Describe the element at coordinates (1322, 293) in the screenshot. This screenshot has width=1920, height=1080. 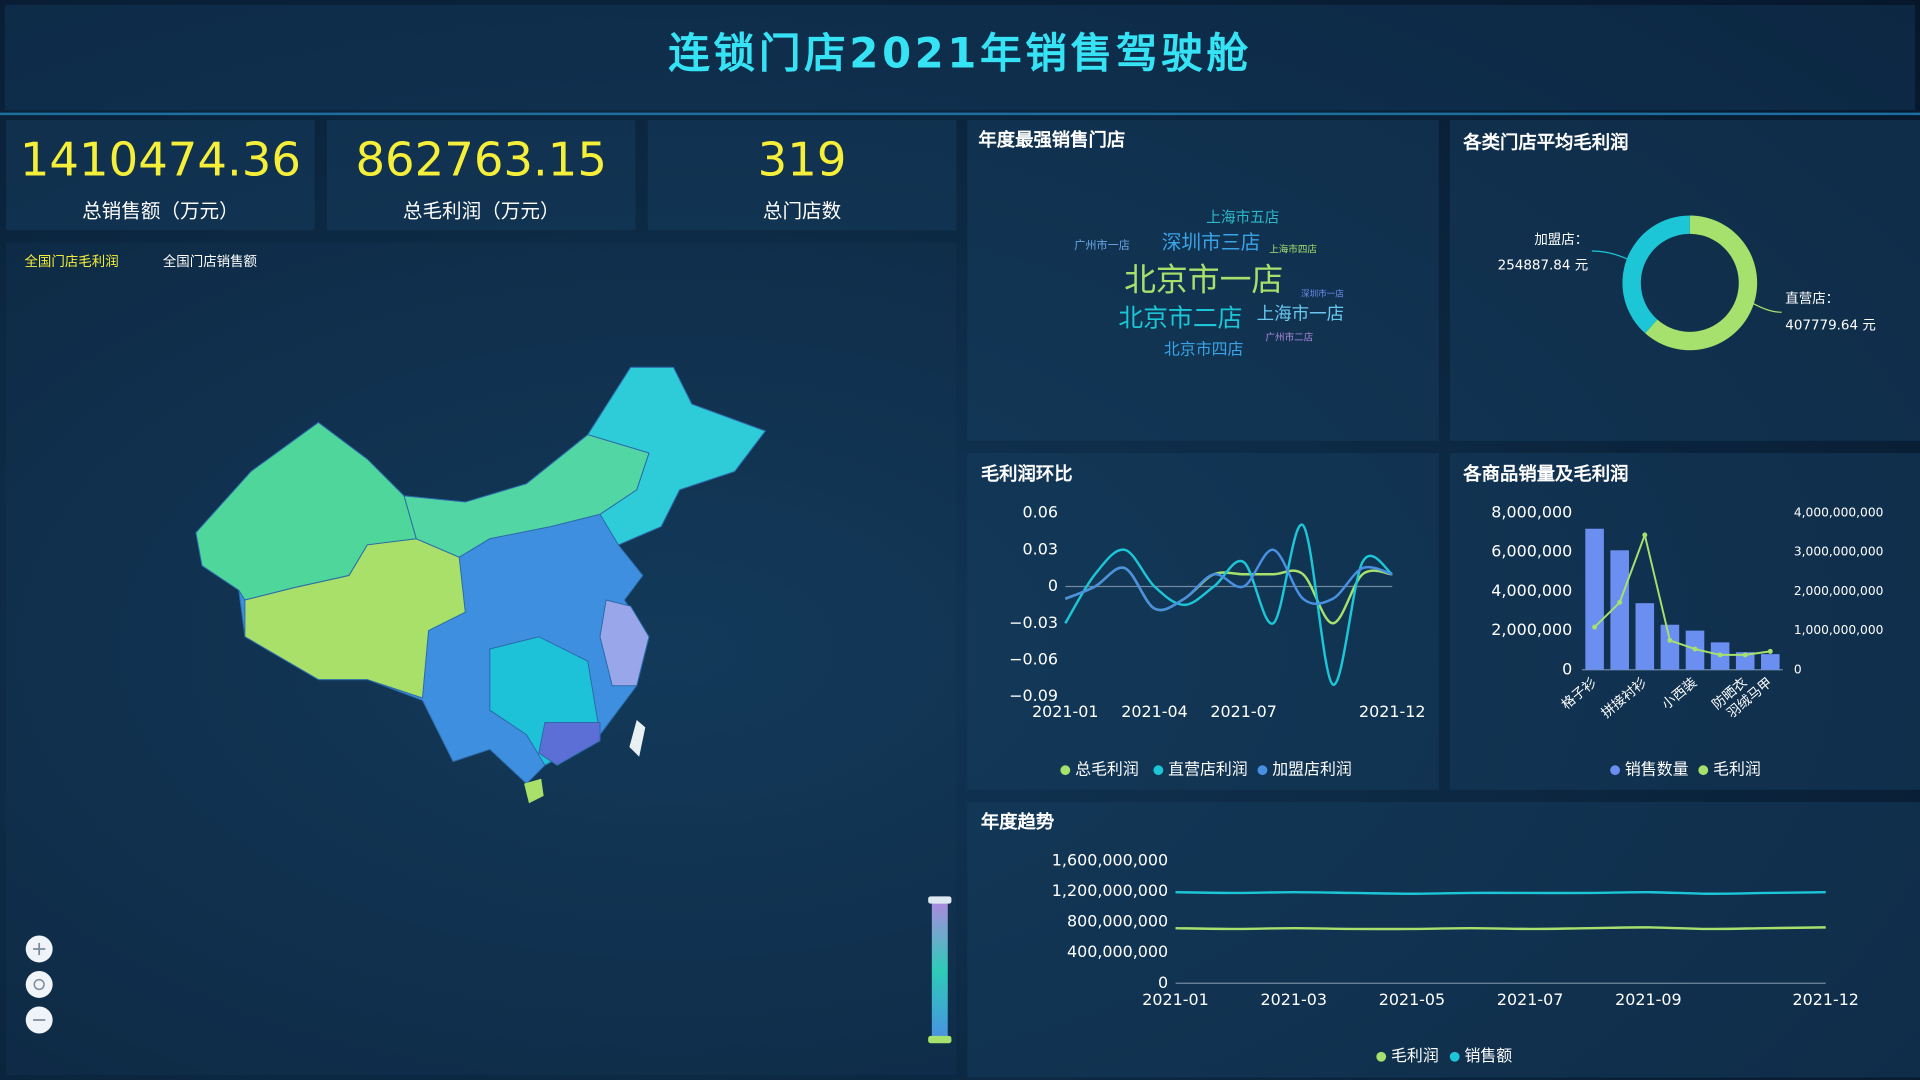
I see `word: 深圳市一店` at that location.